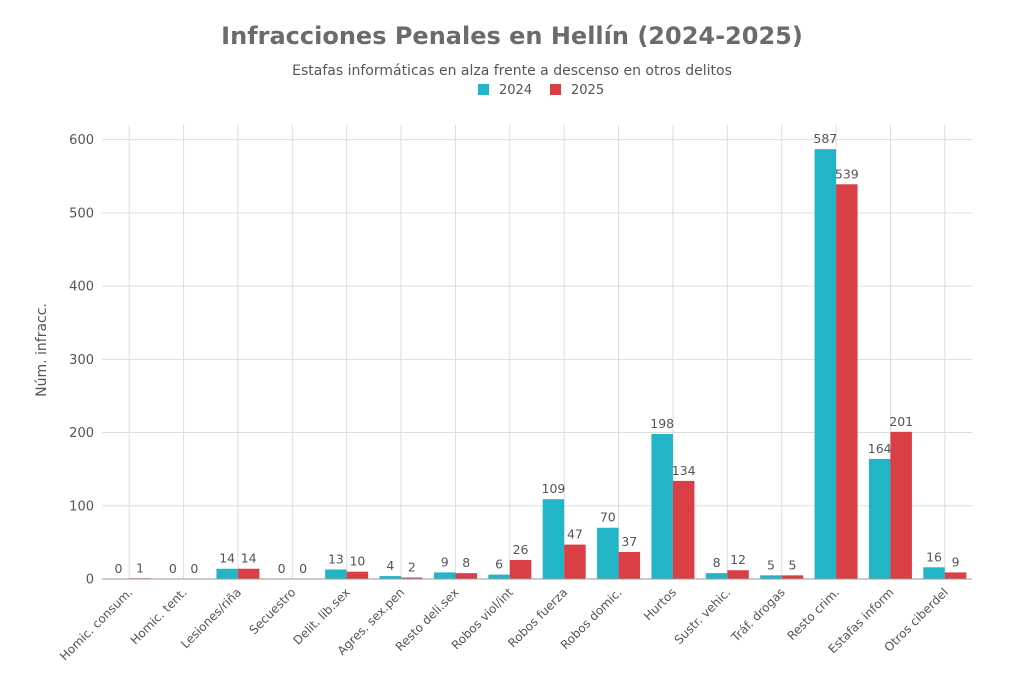 The image size is (1024, 683). I want to click on bar-2024-estafas-inform, so click(879, 518).